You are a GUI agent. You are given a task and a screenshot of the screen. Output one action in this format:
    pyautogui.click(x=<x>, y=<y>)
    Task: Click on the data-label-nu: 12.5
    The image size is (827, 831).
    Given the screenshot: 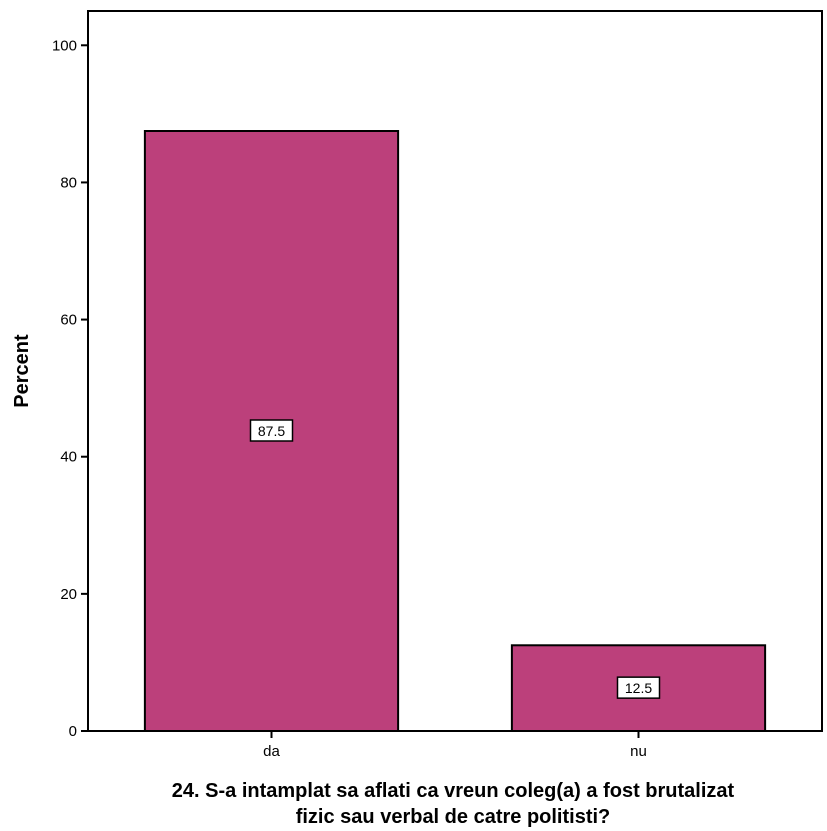 What is the action you would take?
    pyautogui.click(x=638, y=688)
    